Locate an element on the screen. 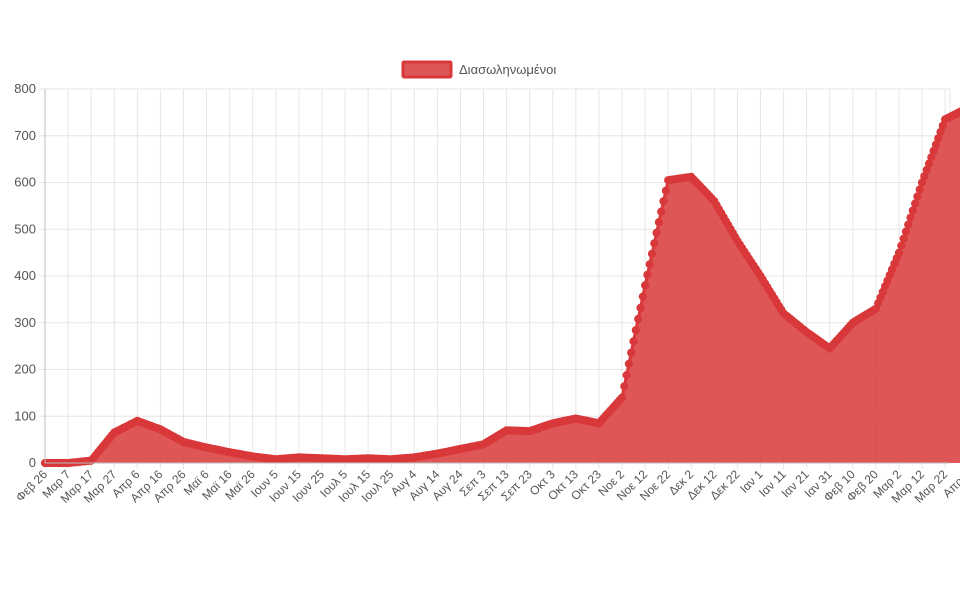  y-tick-label: 100 is located at coordinates (25, 415).